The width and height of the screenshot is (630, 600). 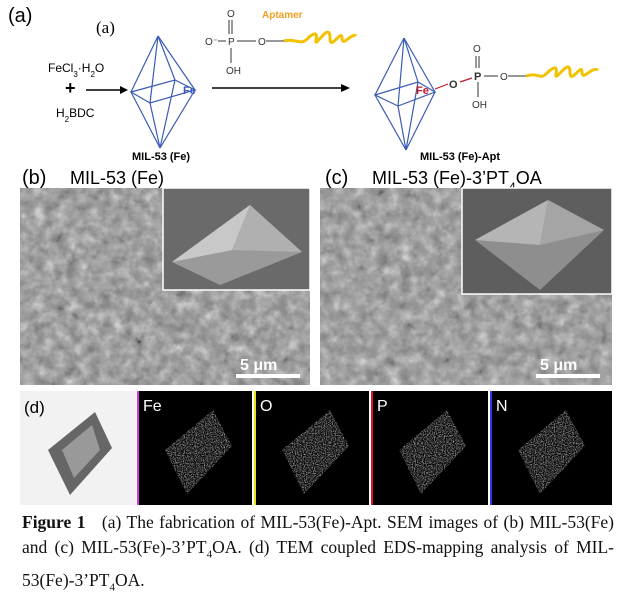 What do you see at coordinates (211, 42) in the screenshot?
I see `svg-text: O⁻` at bounding box center [211, 42].